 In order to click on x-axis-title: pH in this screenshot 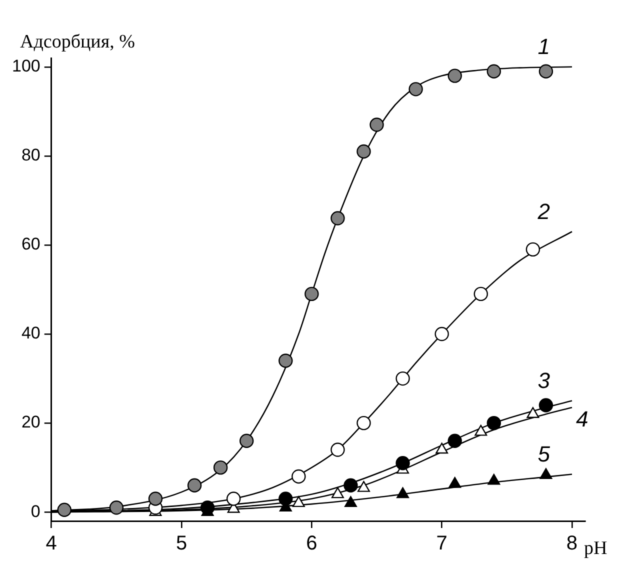, I will do `click(596, 548)`.